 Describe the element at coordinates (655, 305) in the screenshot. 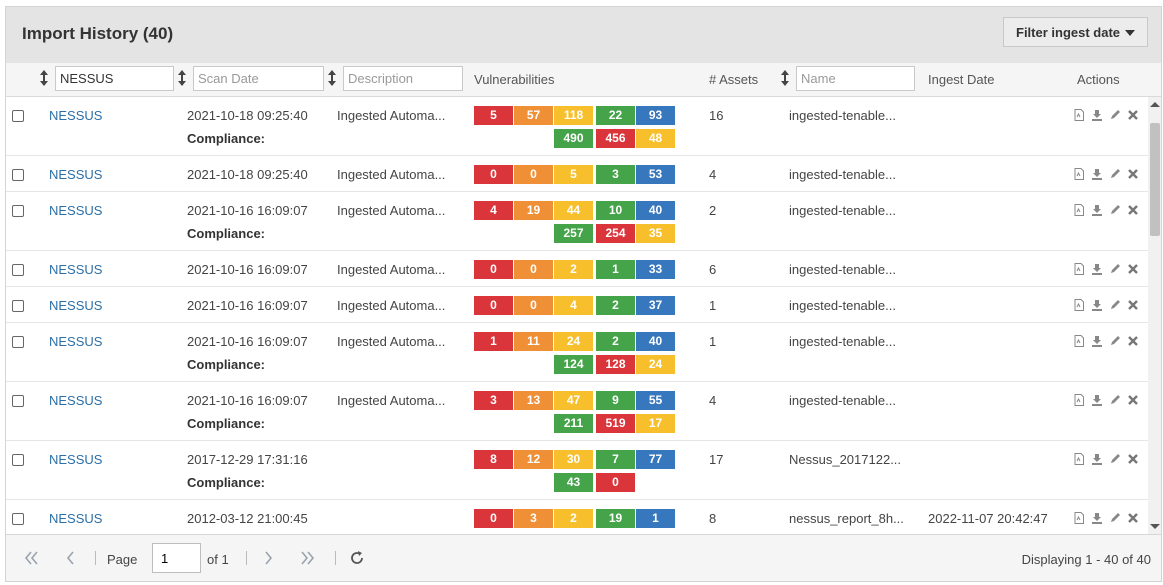

I see `vuln-info-count: 37` at that location.